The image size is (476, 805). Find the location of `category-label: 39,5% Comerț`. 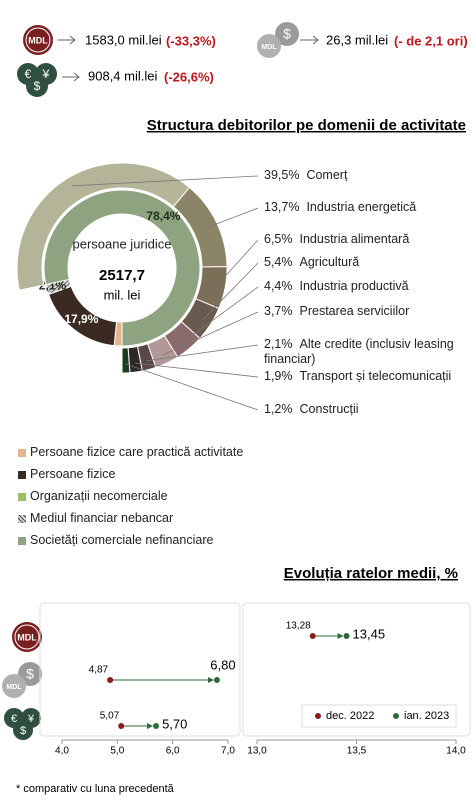

category-label: 39,5% Comerț is located at coordinates (366, 175).